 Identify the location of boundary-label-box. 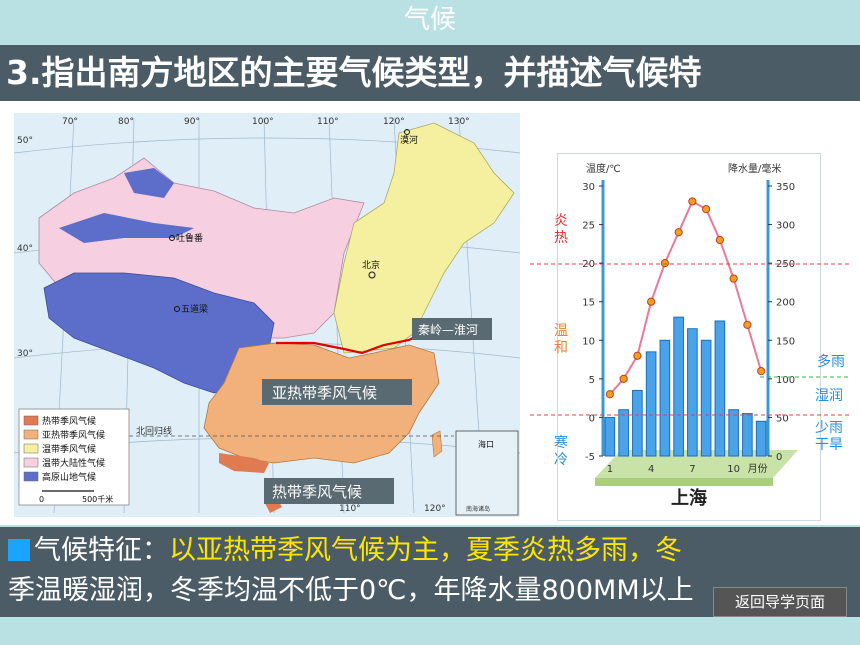
(452, 329).